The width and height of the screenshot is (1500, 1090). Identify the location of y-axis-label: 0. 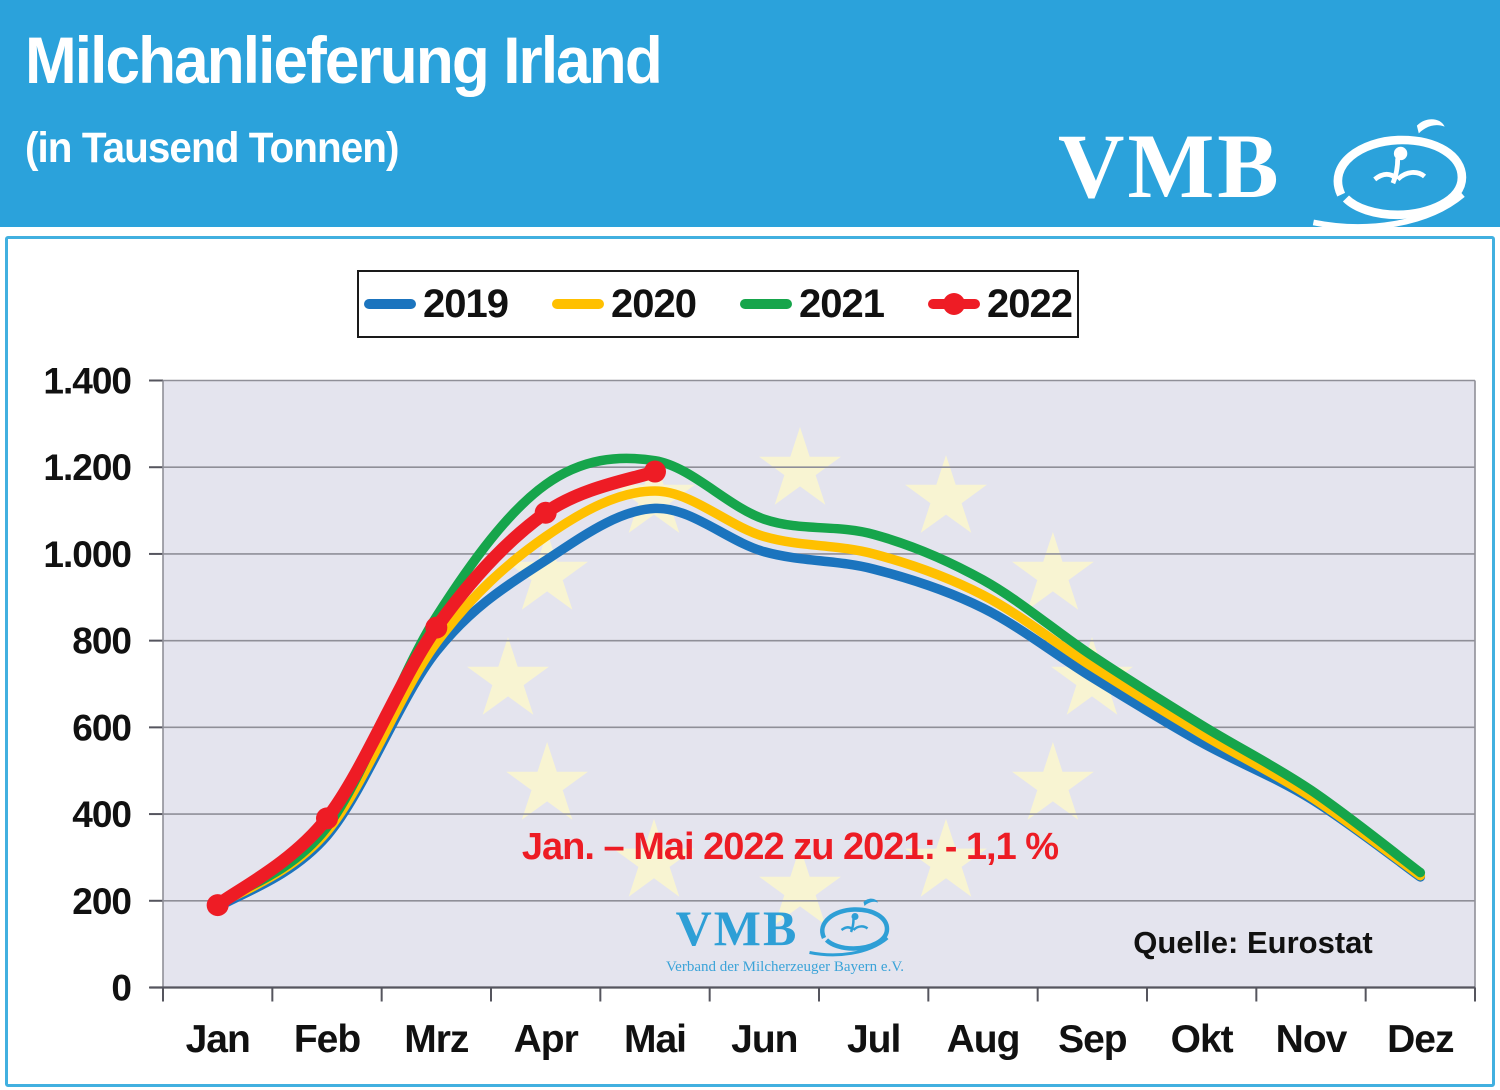
(121, 988).